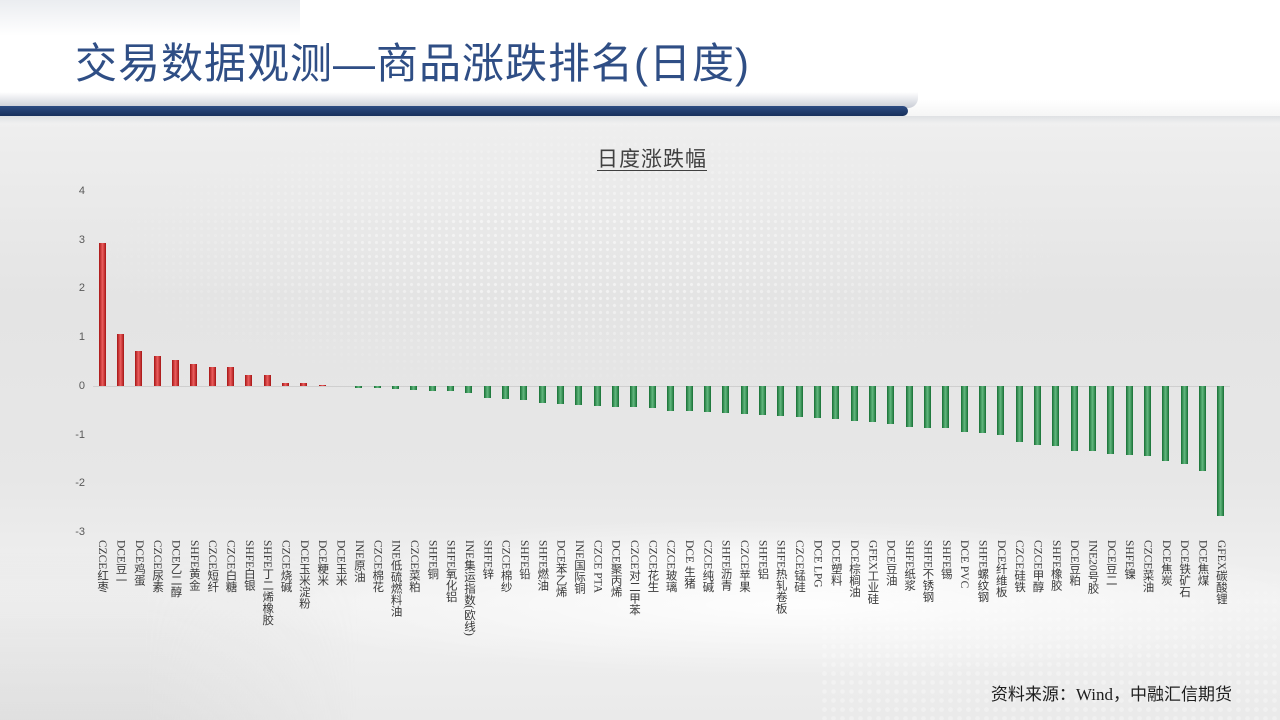 The image size is (1280, 720). What do you see at coordinates (670, 566) in the screenshot?
I see `x-tick-label: CZCE玻璃` at bounding box center [670, 566].